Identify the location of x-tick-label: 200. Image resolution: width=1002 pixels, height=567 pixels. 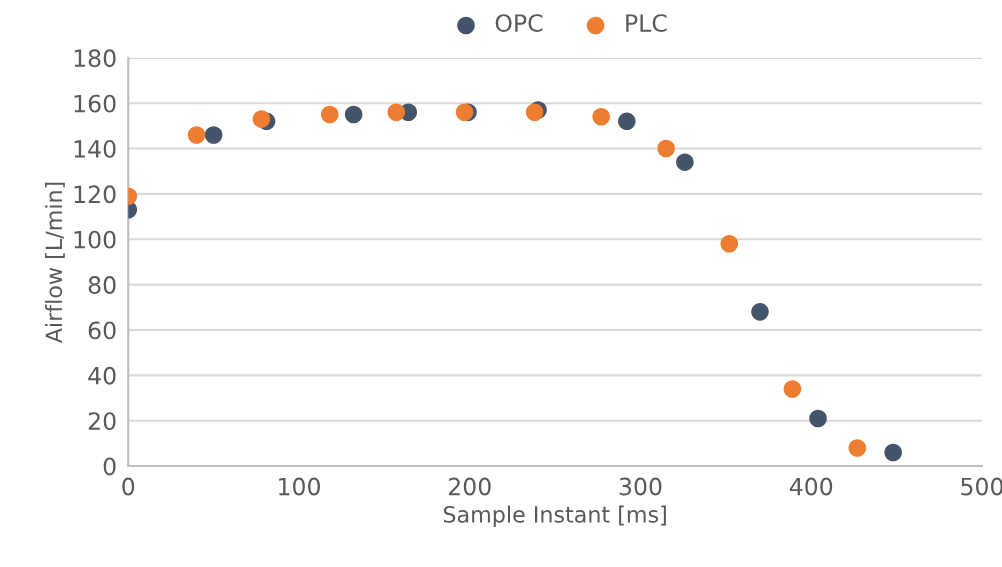
(469, 486).